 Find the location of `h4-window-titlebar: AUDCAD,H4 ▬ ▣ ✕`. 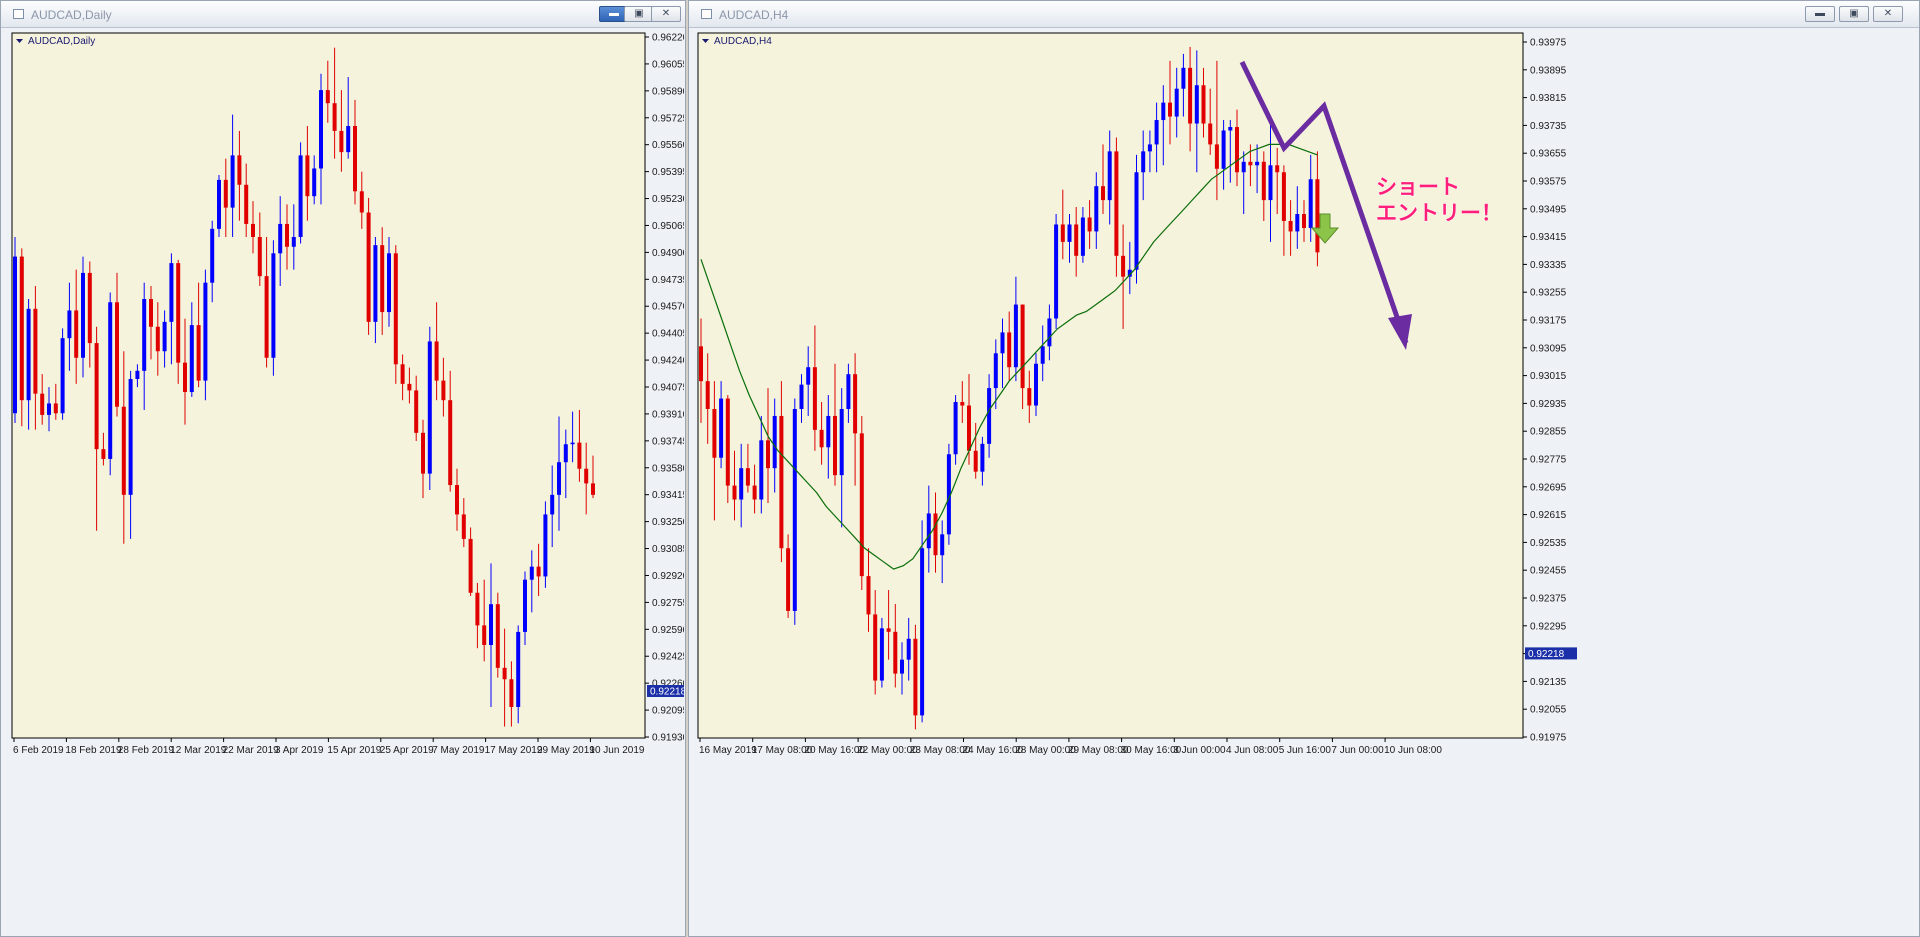

h4-window-titlebar: AUDCAD,H4 ▬ ▣ ✕ is located at coordinates (1304, 14).